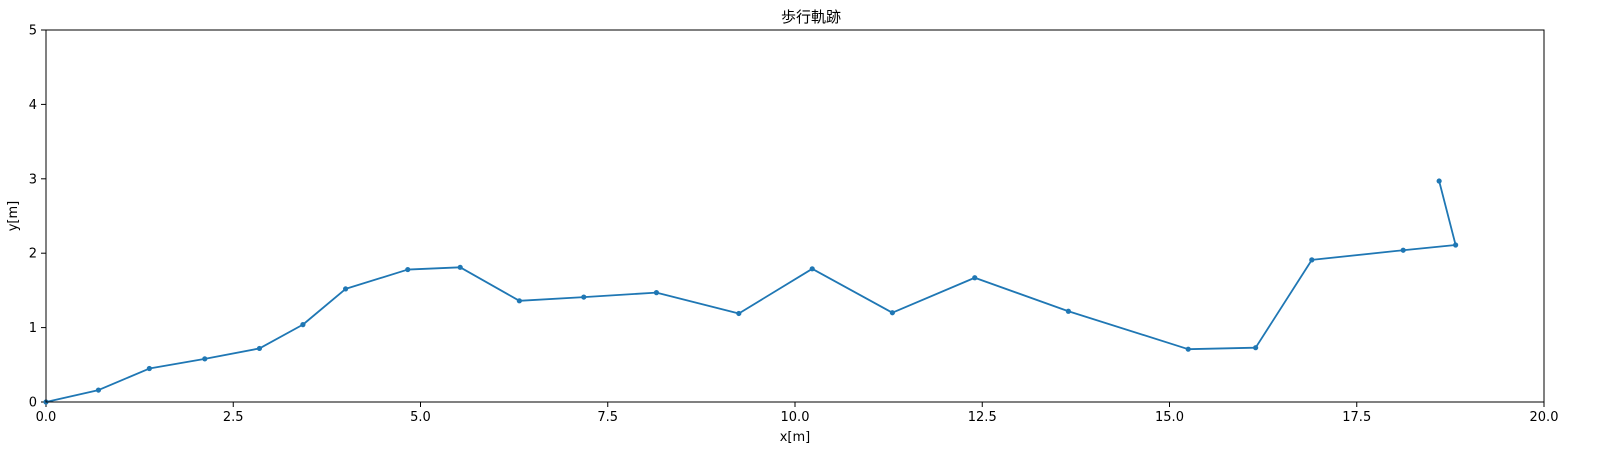 This screenshot has height=467, width=1622. What do you see at coordinates (33, 403) in the screenshot?
I see `y-tick-label: 0` at bounding box center [33, 403].